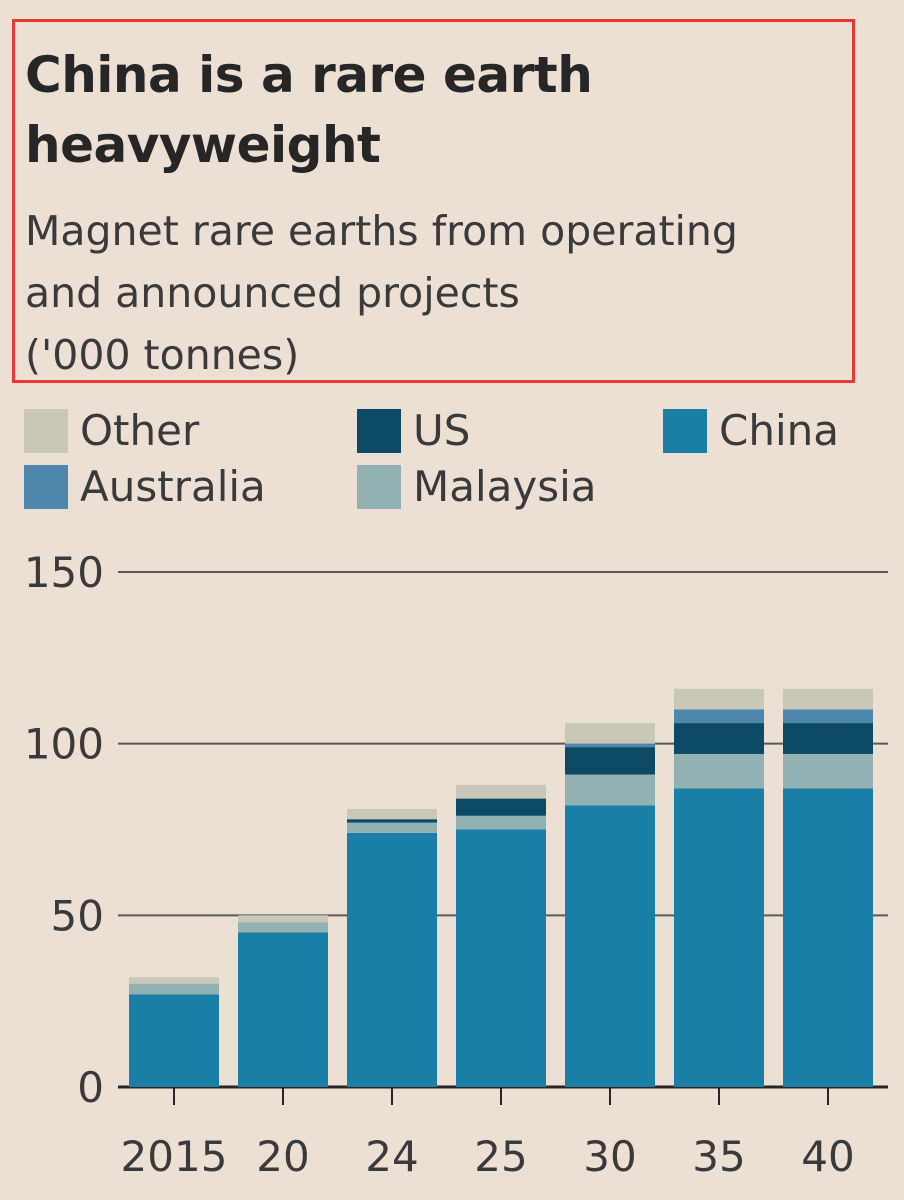  What do you see at coordinates (64, 744) in the screenshot?
I see `y-tick-label-100: 100` at bounding box center [64, 744].